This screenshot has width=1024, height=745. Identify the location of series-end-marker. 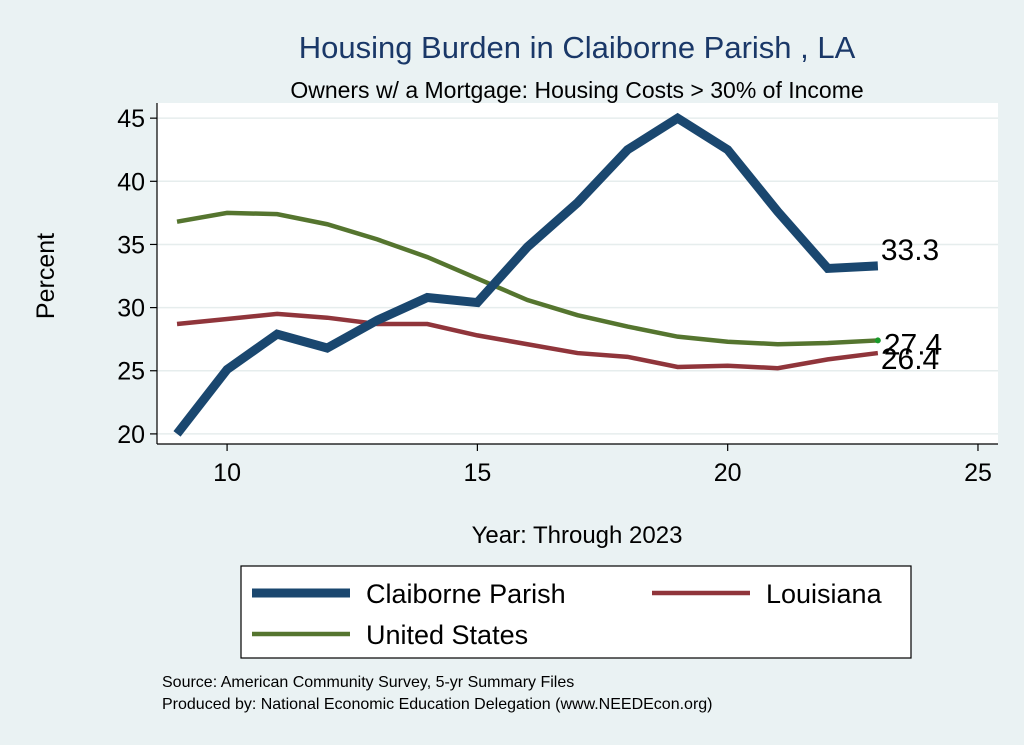
(877, 340).